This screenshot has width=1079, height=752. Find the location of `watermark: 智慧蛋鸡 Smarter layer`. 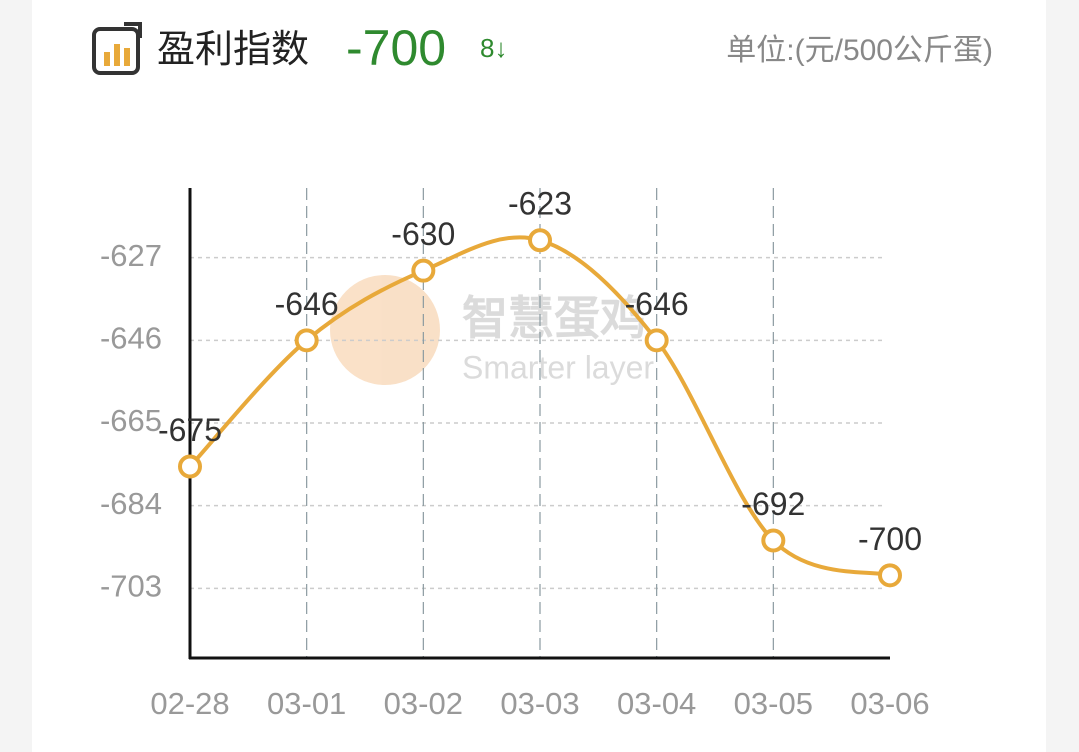

watermark: 智慧蛋鸡 Smarter layer is located at coordinates (492, 330).